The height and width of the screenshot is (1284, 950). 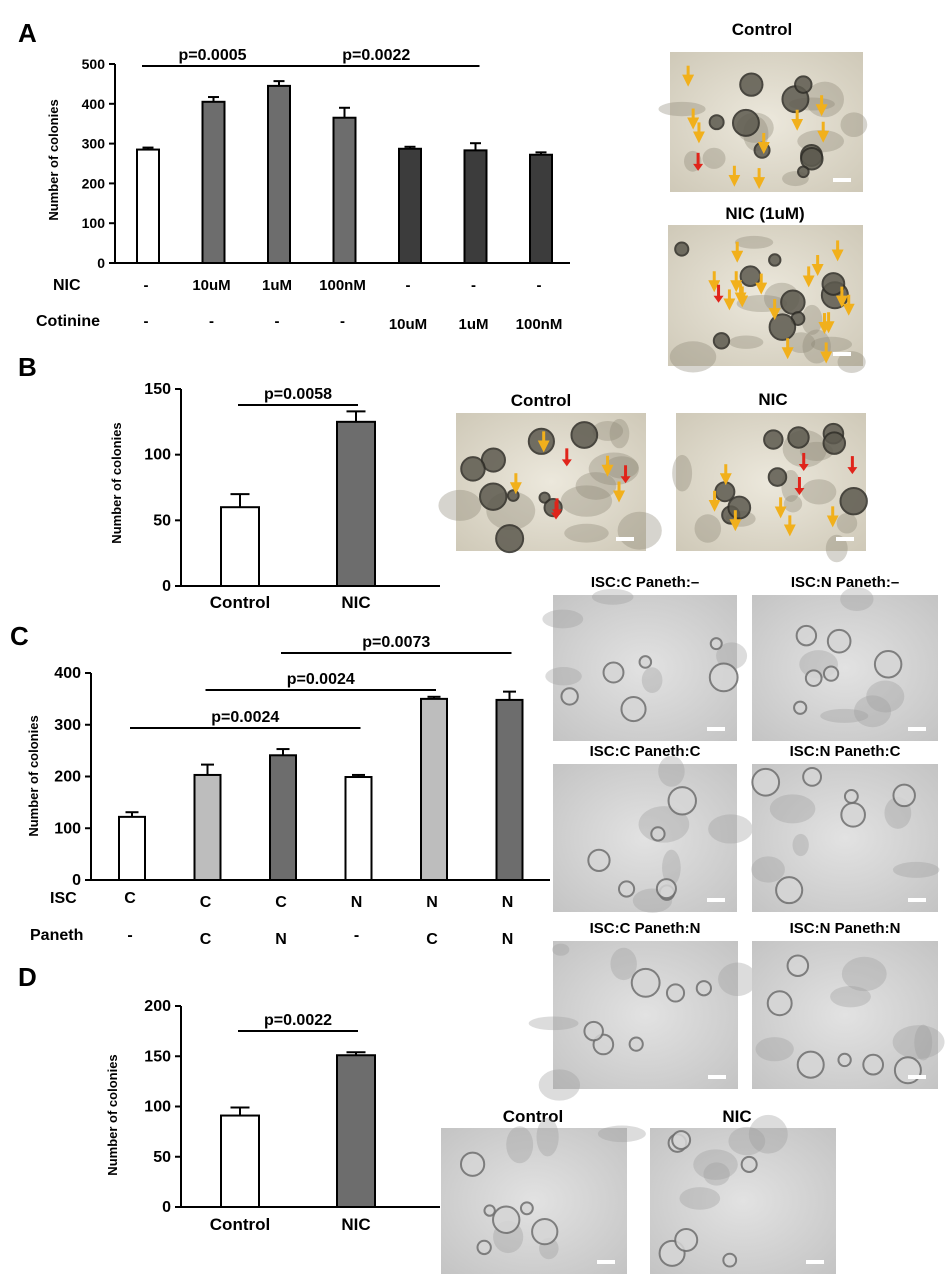 I want to click on micrograph-title-a-control: Control, so click(x=762, y=29).